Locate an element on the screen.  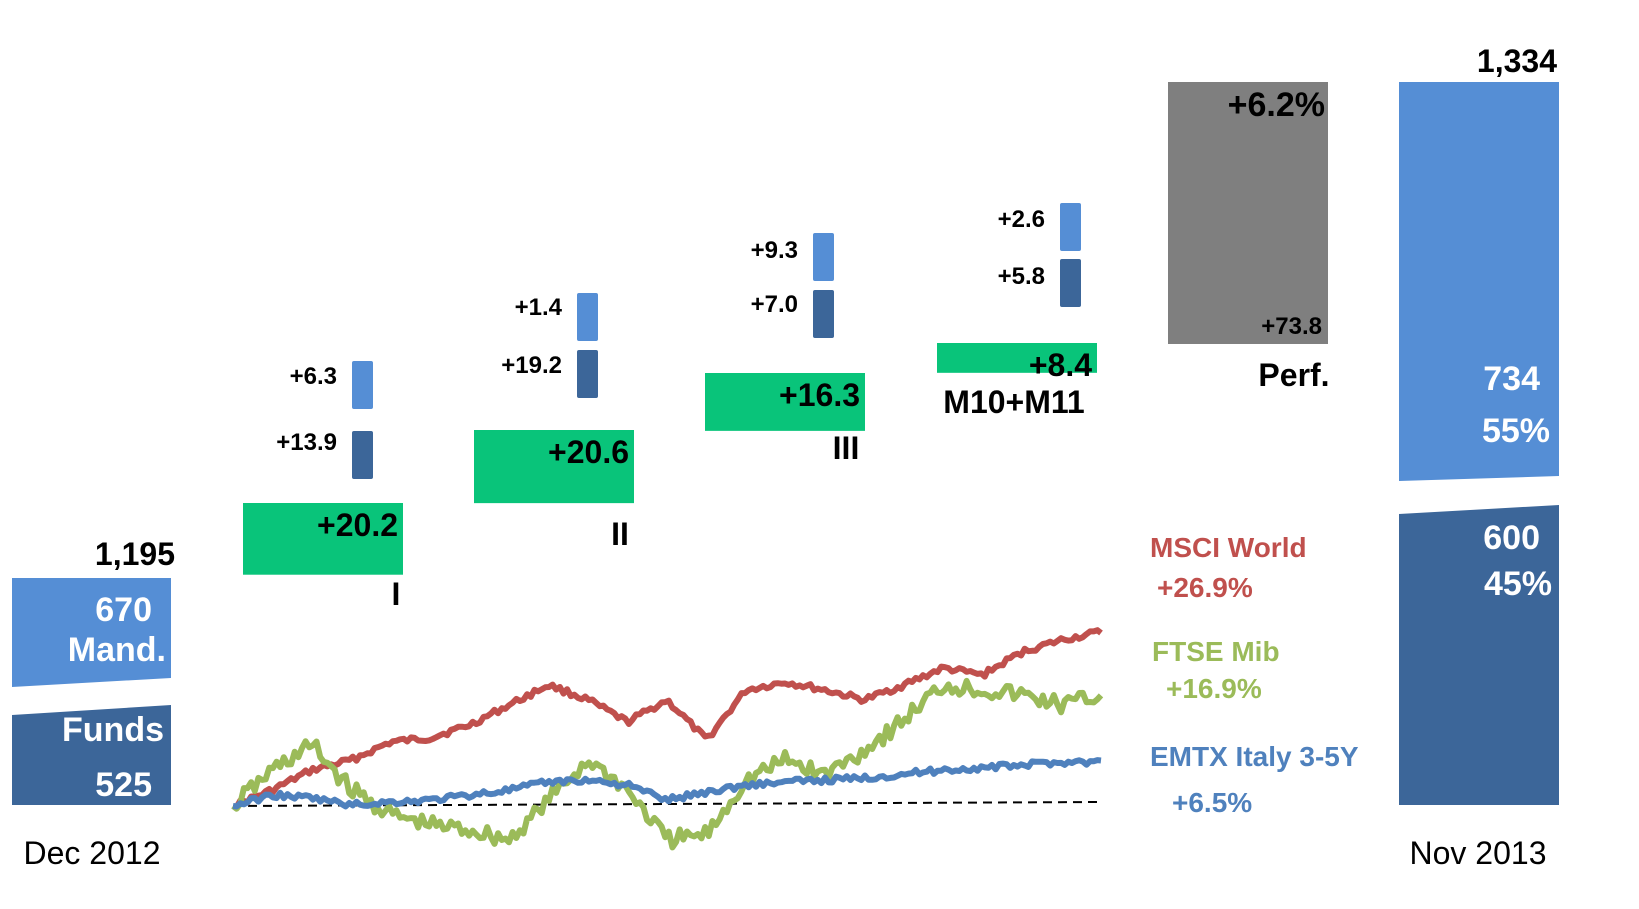
index-line-emtx-italy-3-5y is located at coordinates (667, 783).